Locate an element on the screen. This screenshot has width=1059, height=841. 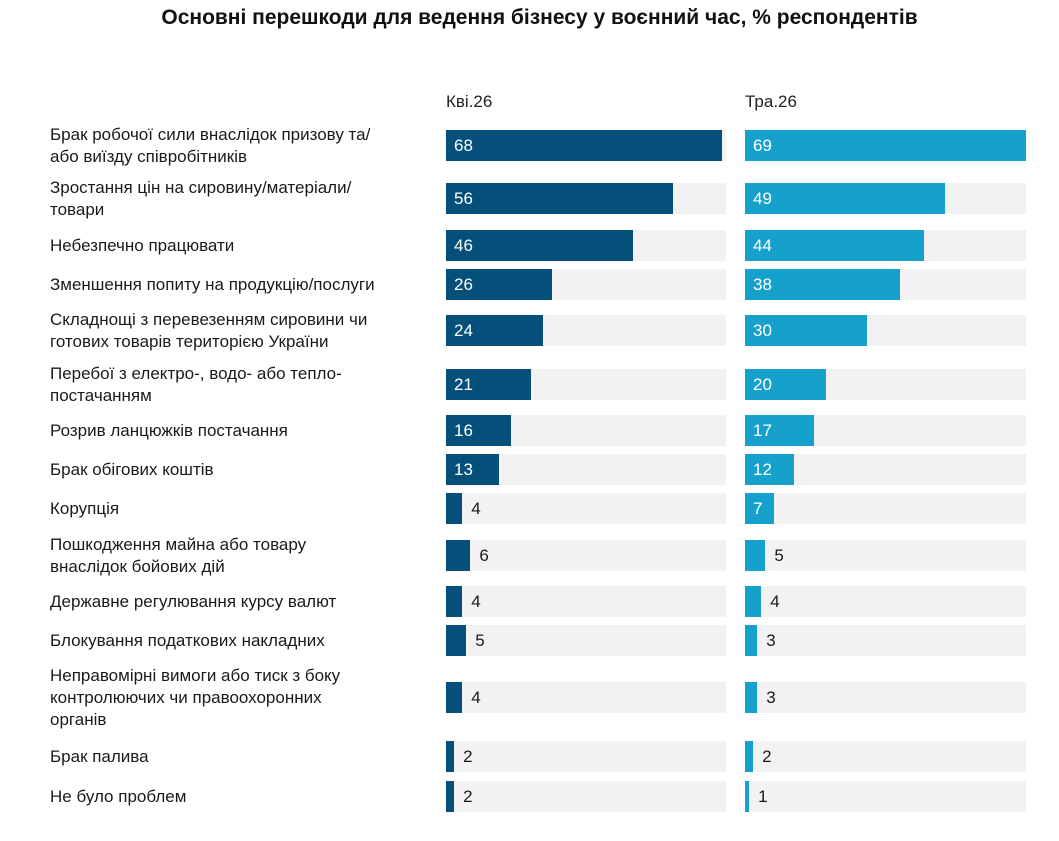
data-label: 13 is located at coordinates (463, 469).